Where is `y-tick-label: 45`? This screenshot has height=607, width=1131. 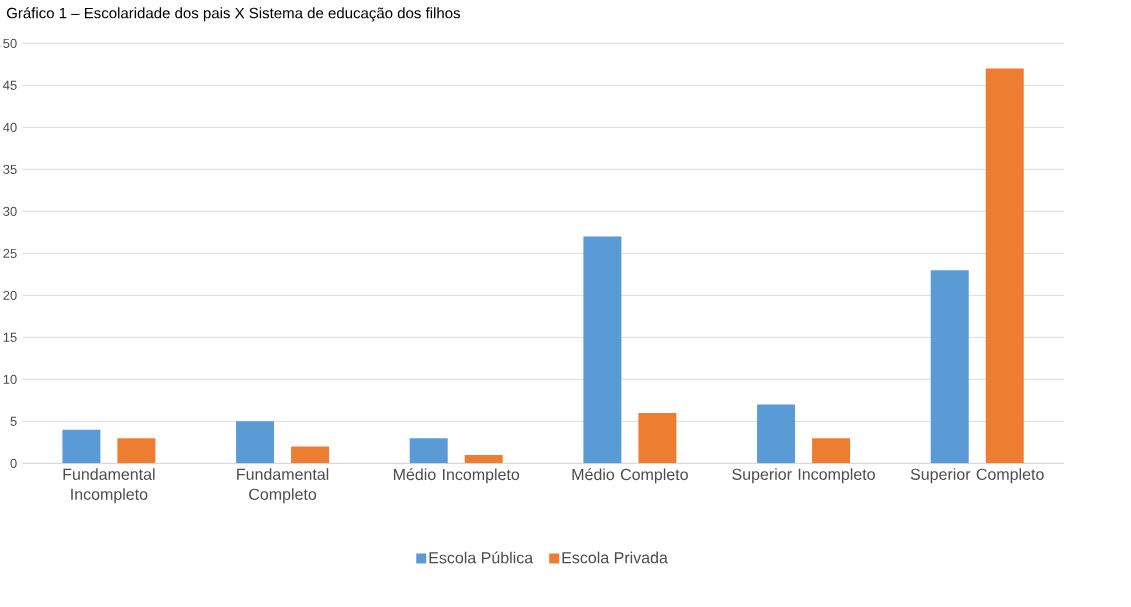 y-tick-label: 45 is located at coordinates (10, 85).